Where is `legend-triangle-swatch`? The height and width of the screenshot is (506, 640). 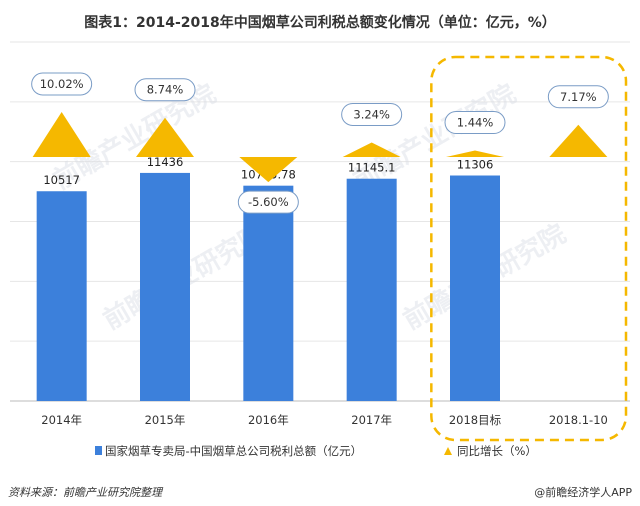
legend-triangle-swatch is located at coordinates (448, 451).